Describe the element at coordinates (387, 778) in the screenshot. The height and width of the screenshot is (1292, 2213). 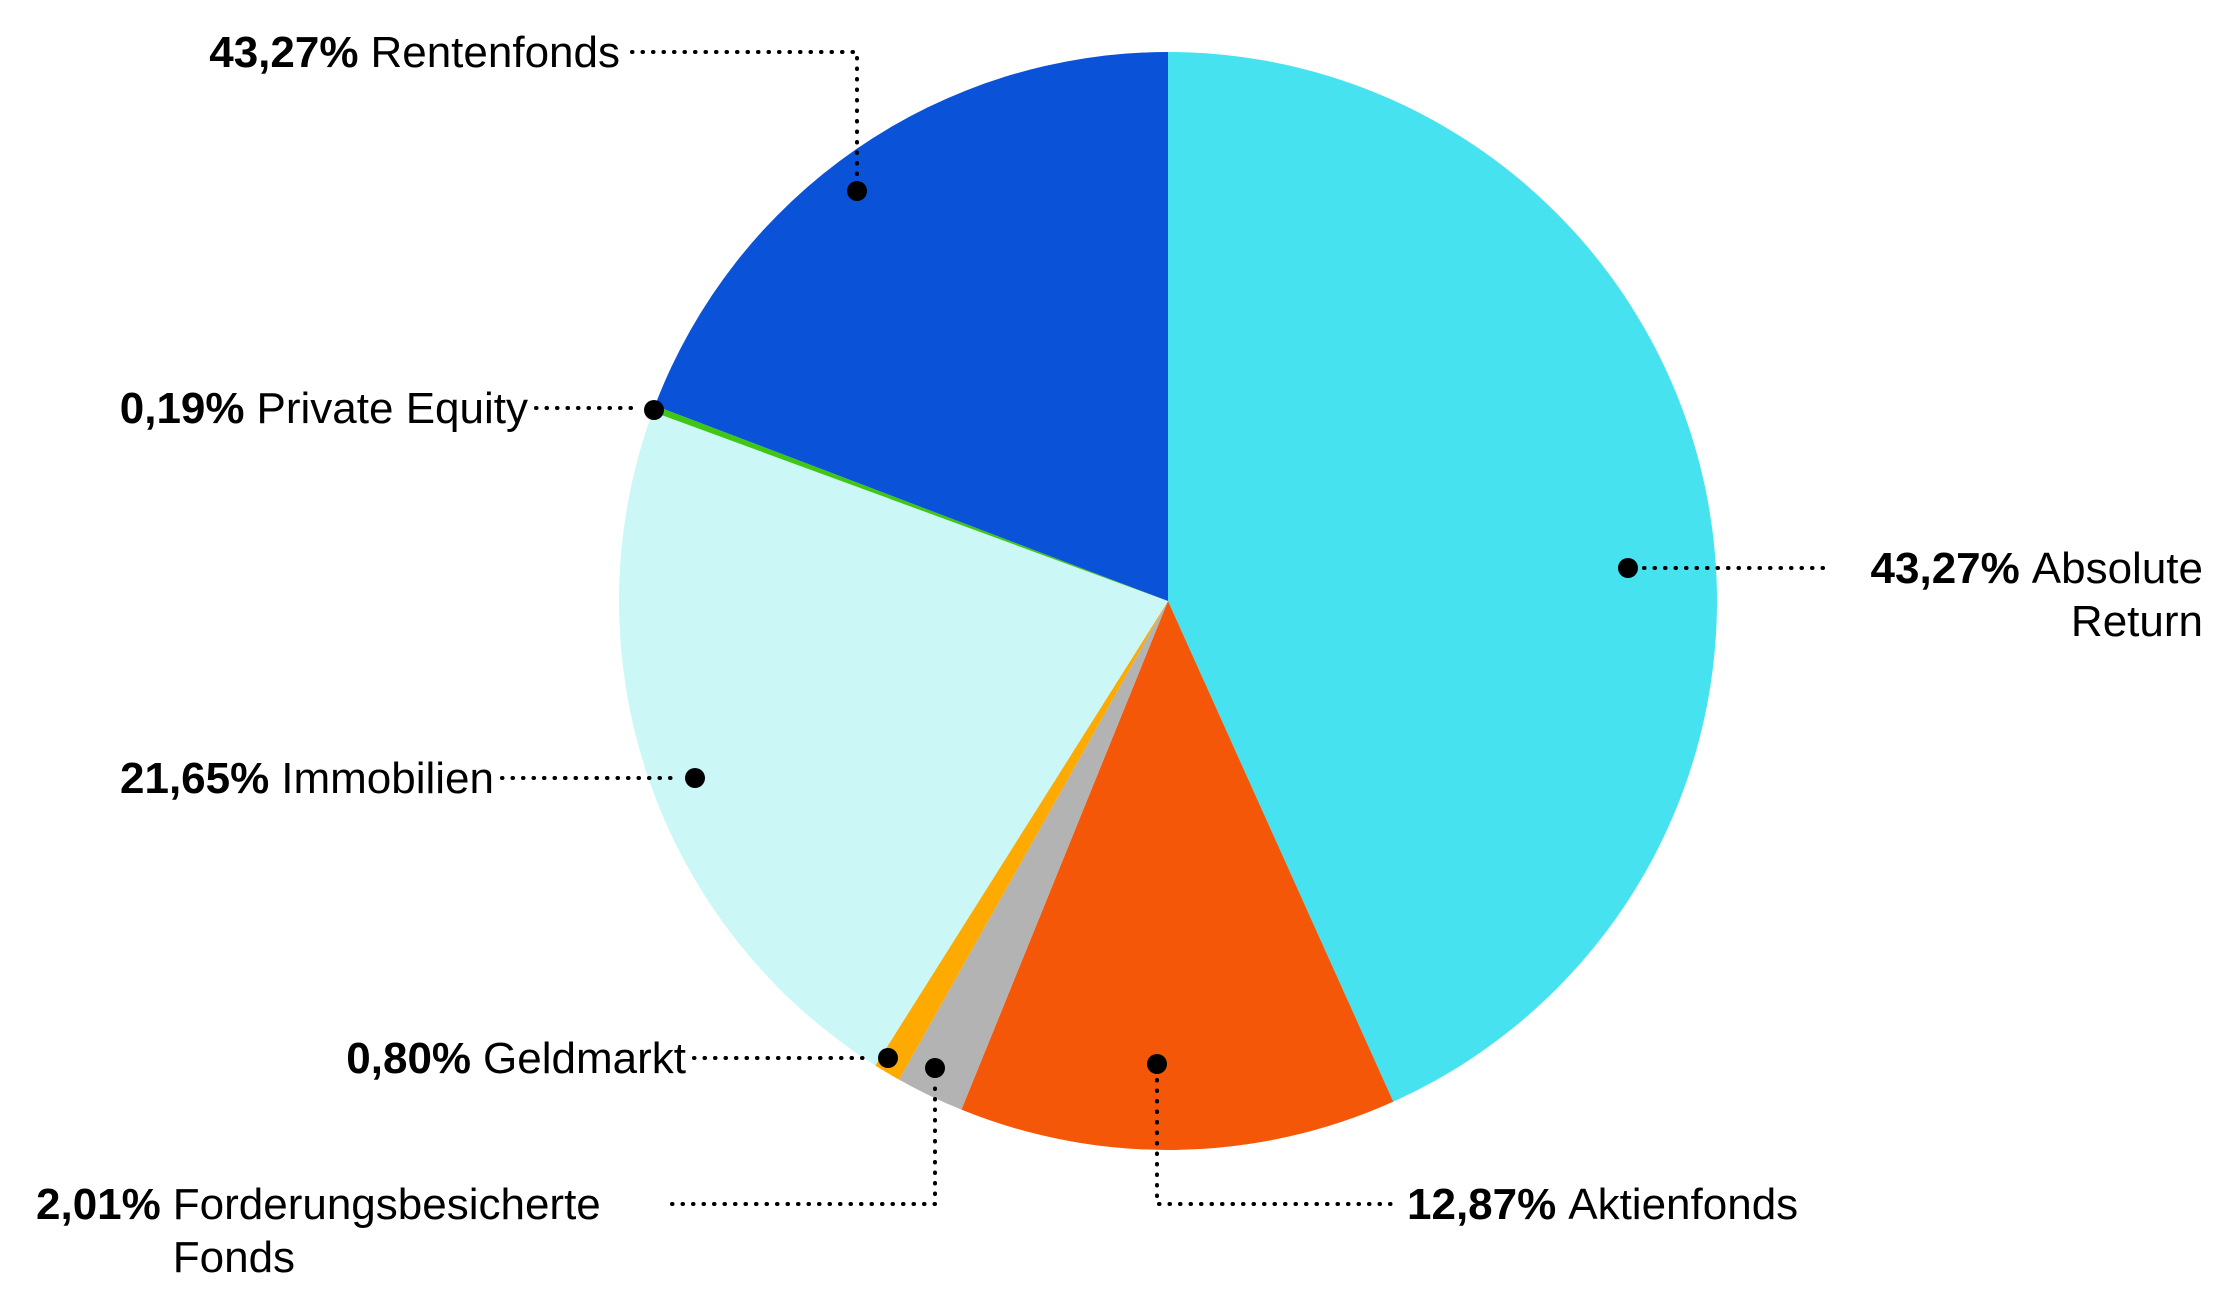
I see `slice-name-immobilien: Immobilien` at that location.